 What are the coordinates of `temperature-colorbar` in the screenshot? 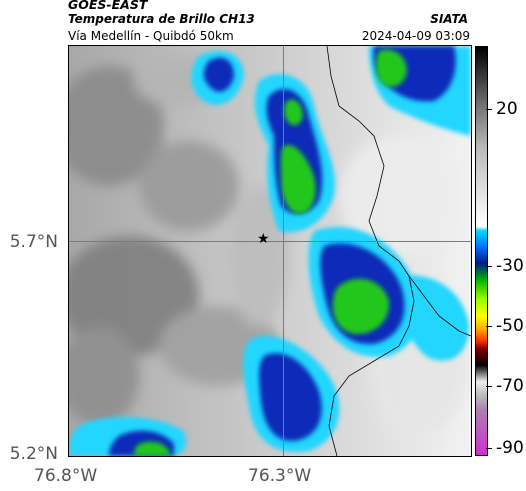 It's located at (481, 251).